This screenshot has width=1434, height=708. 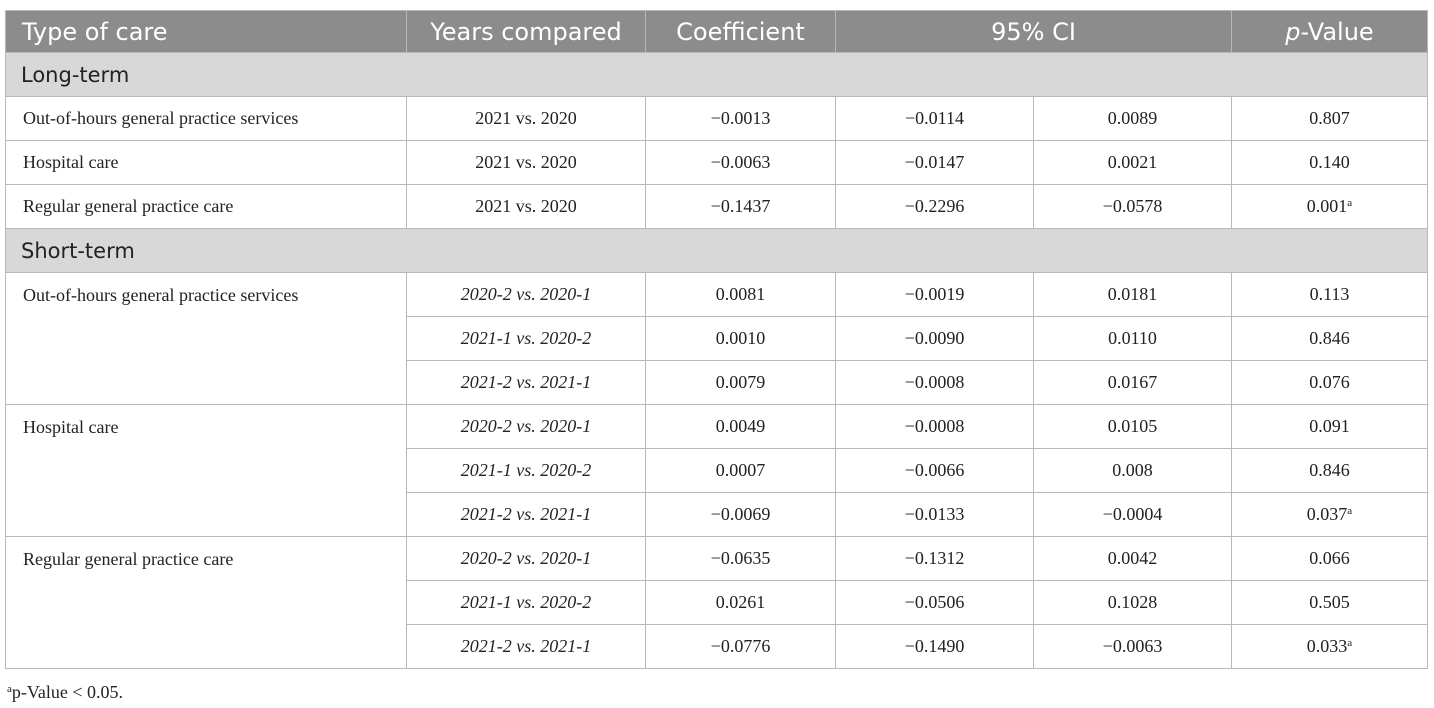 What do you see at coordinates (1132, 162) in the screenshot?
I see `ci-upper-cell: 0.0021` at bounding box center [1132, 162].